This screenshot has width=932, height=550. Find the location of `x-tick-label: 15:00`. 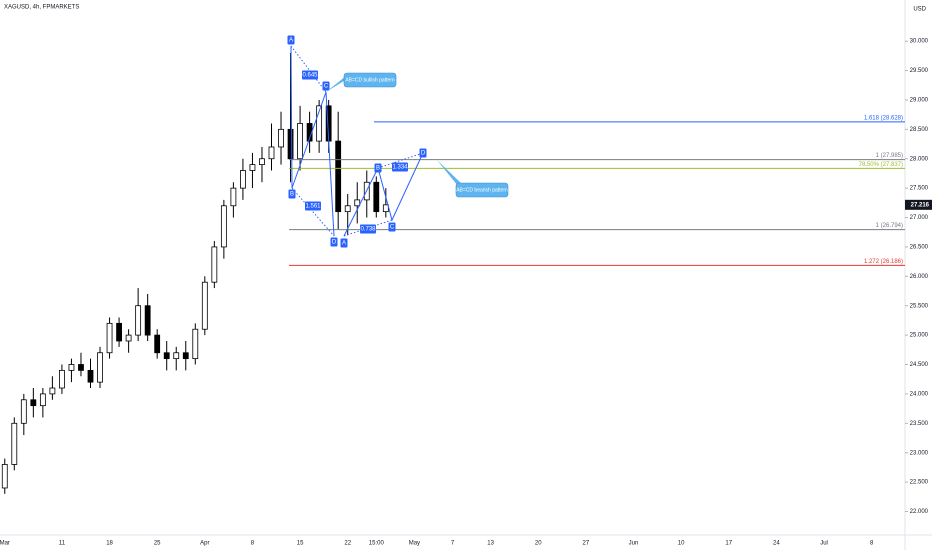

x-tick-label: 15:00 is located at coordinates (377, 544).